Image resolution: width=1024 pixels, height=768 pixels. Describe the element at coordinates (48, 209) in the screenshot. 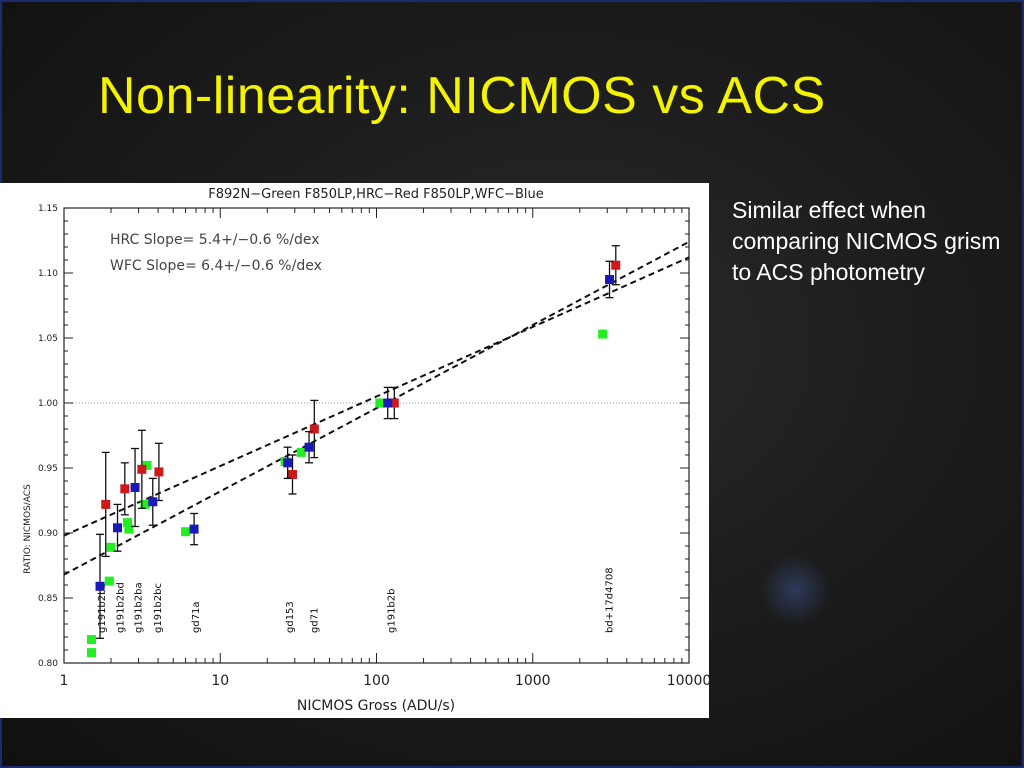

I see `y-tick-label: 1.15` at that location.